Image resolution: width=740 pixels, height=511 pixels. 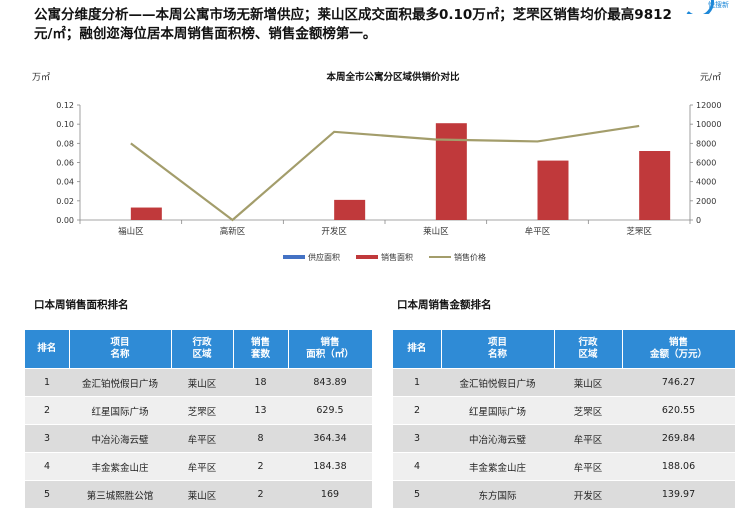 What do you see at coordinates (120, 494) in the screenshot?
I see `table-cell: 第三城熙胜公馆` at bounding box center [120, 494].